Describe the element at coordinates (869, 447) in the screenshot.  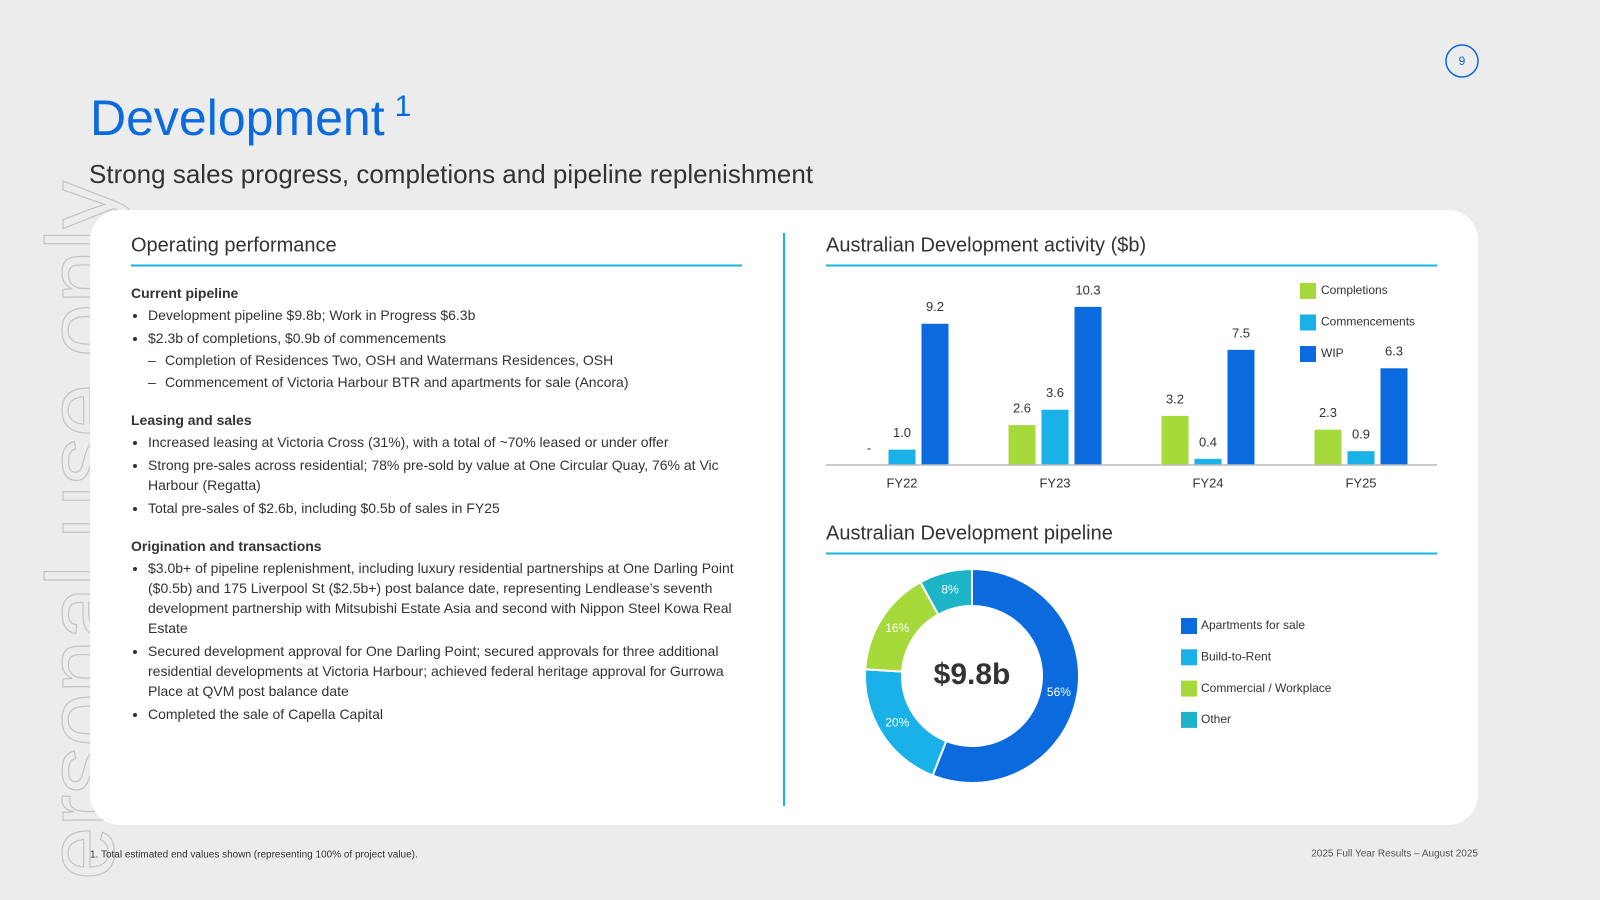
I see `value-label: -` at that location.